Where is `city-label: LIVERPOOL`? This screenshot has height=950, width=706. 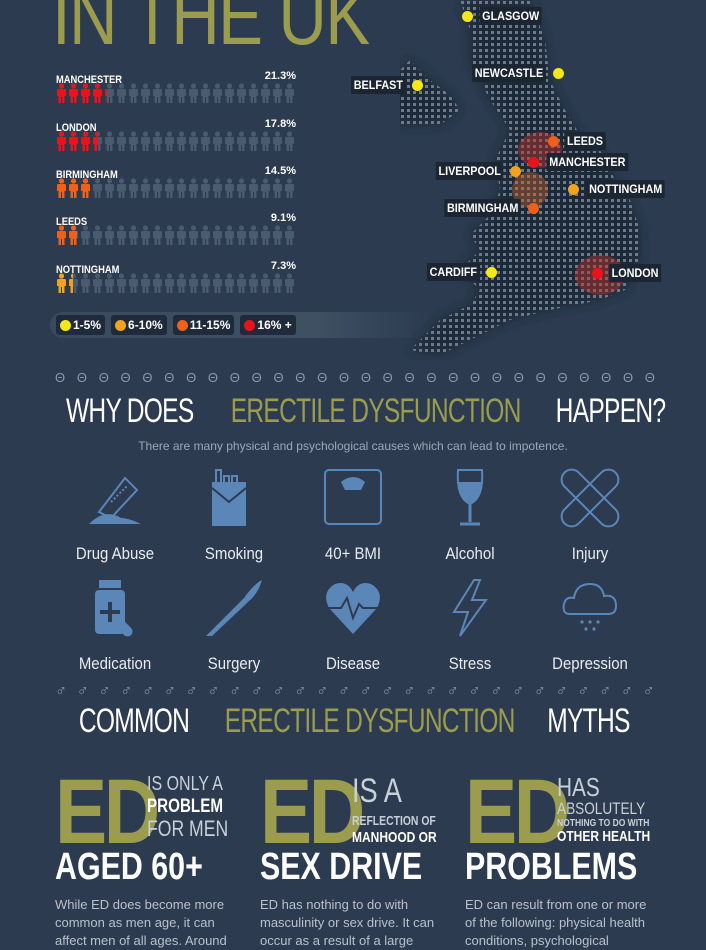 city-label: LIVERPOOL is located at coordinates (469, 171).